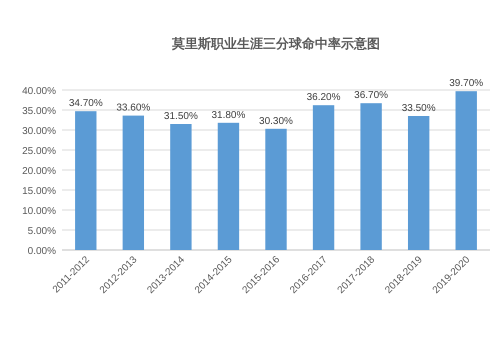 The height and width of the screenshot is (362, 500). Describe the element at coordinates (181, 116) in the screenshot. I see `data-label: 31.50%` at that location.